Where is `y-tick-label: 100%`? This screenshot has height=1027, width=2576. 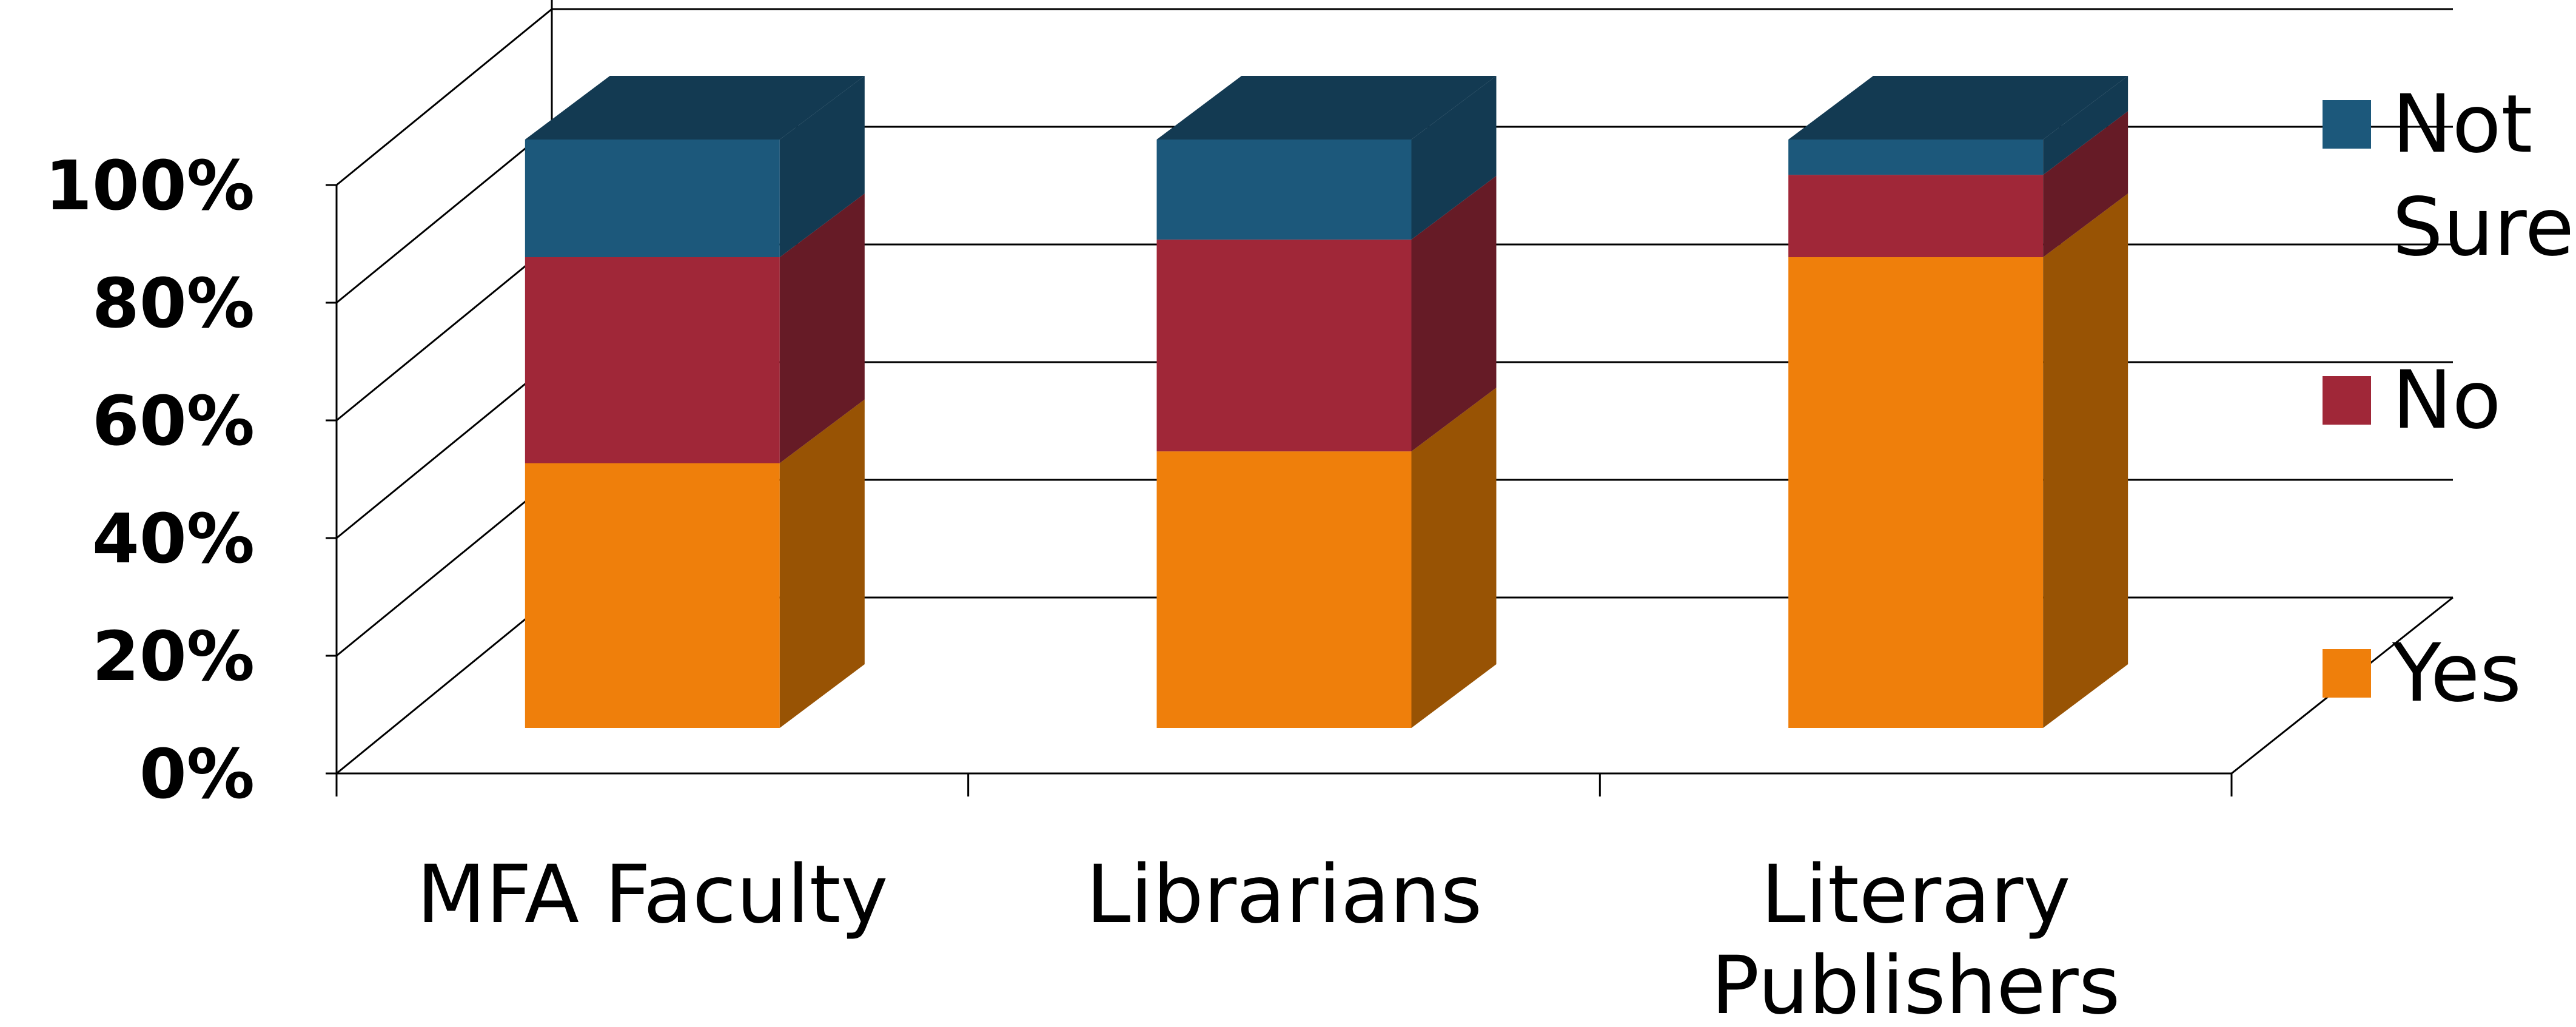
y-tick-label: 100% is located at coordinates (150, 186).